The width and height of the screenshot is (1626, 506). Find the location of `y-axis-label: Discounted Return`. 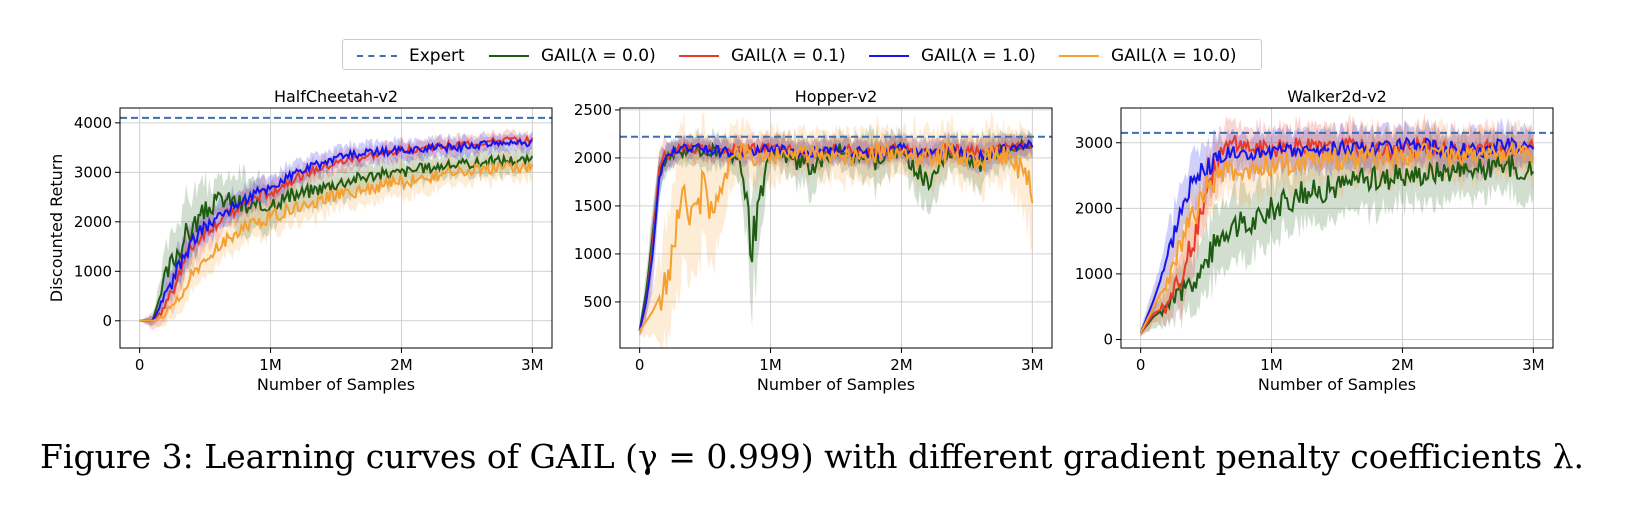

y-axis-label: Discounted Return is located at coordinates (56, 228).